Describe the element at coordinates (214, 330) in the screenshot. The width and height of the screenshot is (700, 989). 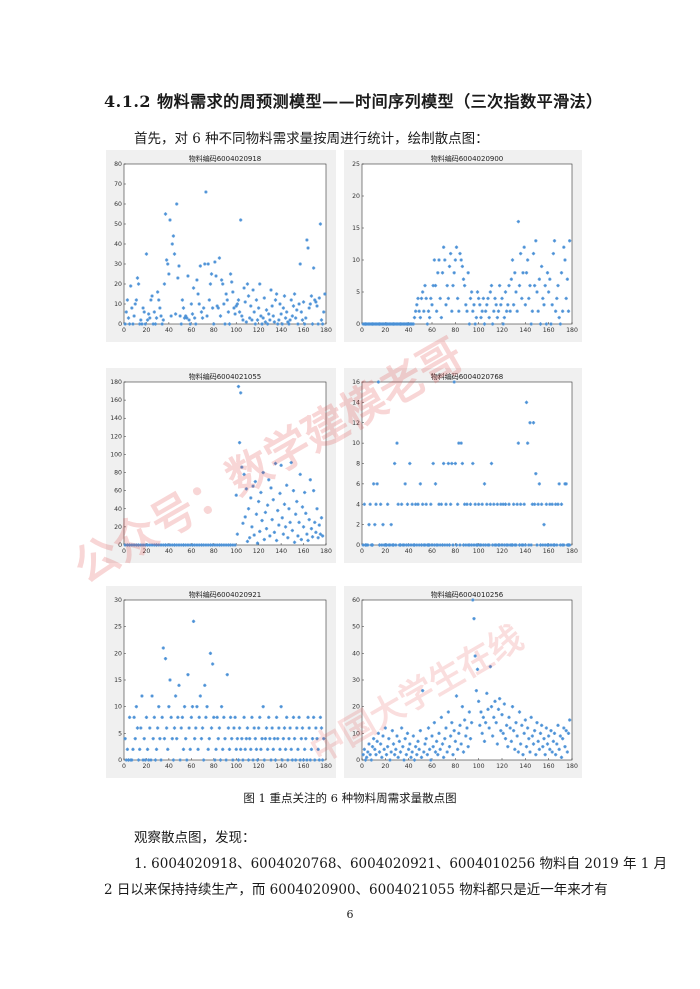
I see `x-tick-label: 80` at that location.